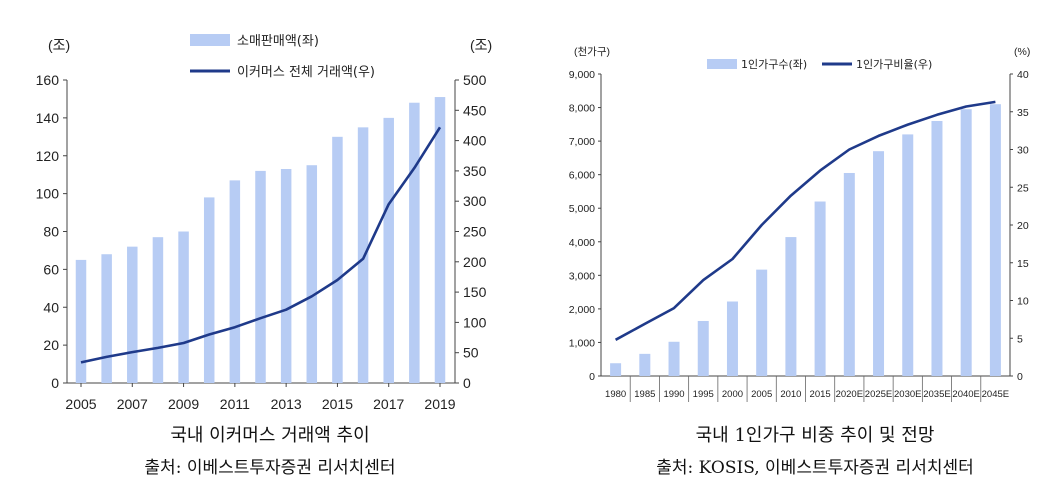 This screenshot has width=1059, height=489. What do you see at coordinates (475, 292) in the screenshot?
I see `right-tick-label: 150` at bounding box center [475, 292].